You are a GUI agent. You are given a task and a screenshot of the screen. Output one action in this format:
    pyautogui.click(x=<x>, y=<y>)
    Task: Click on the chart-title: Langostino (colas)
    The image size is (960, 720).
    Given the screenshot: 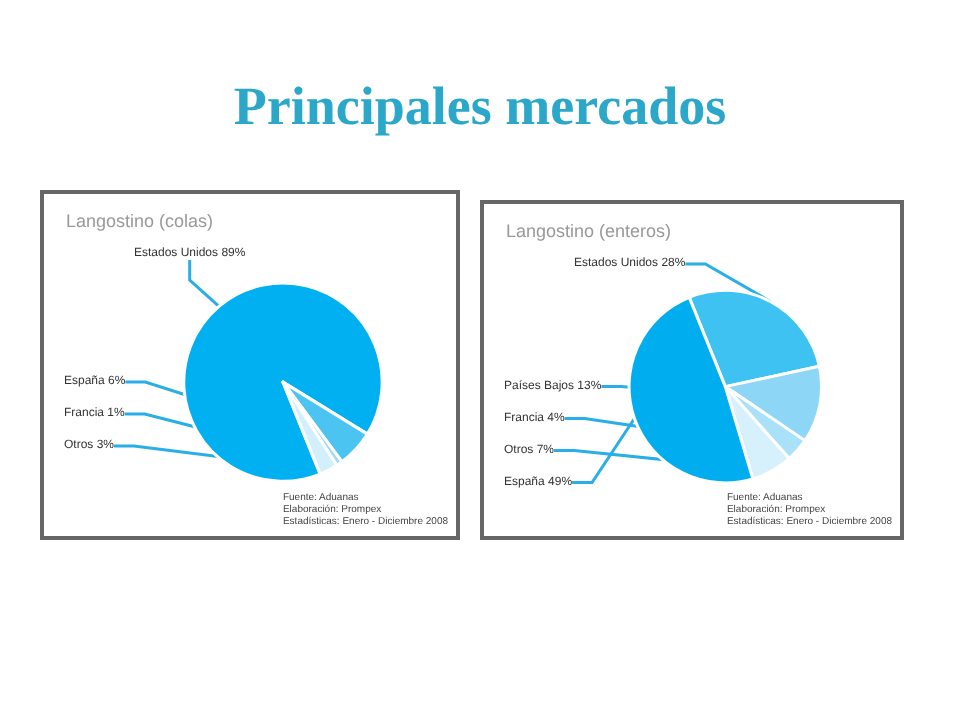 What is the action you would take?
    pyautogui.click(x=140, y=221)
    